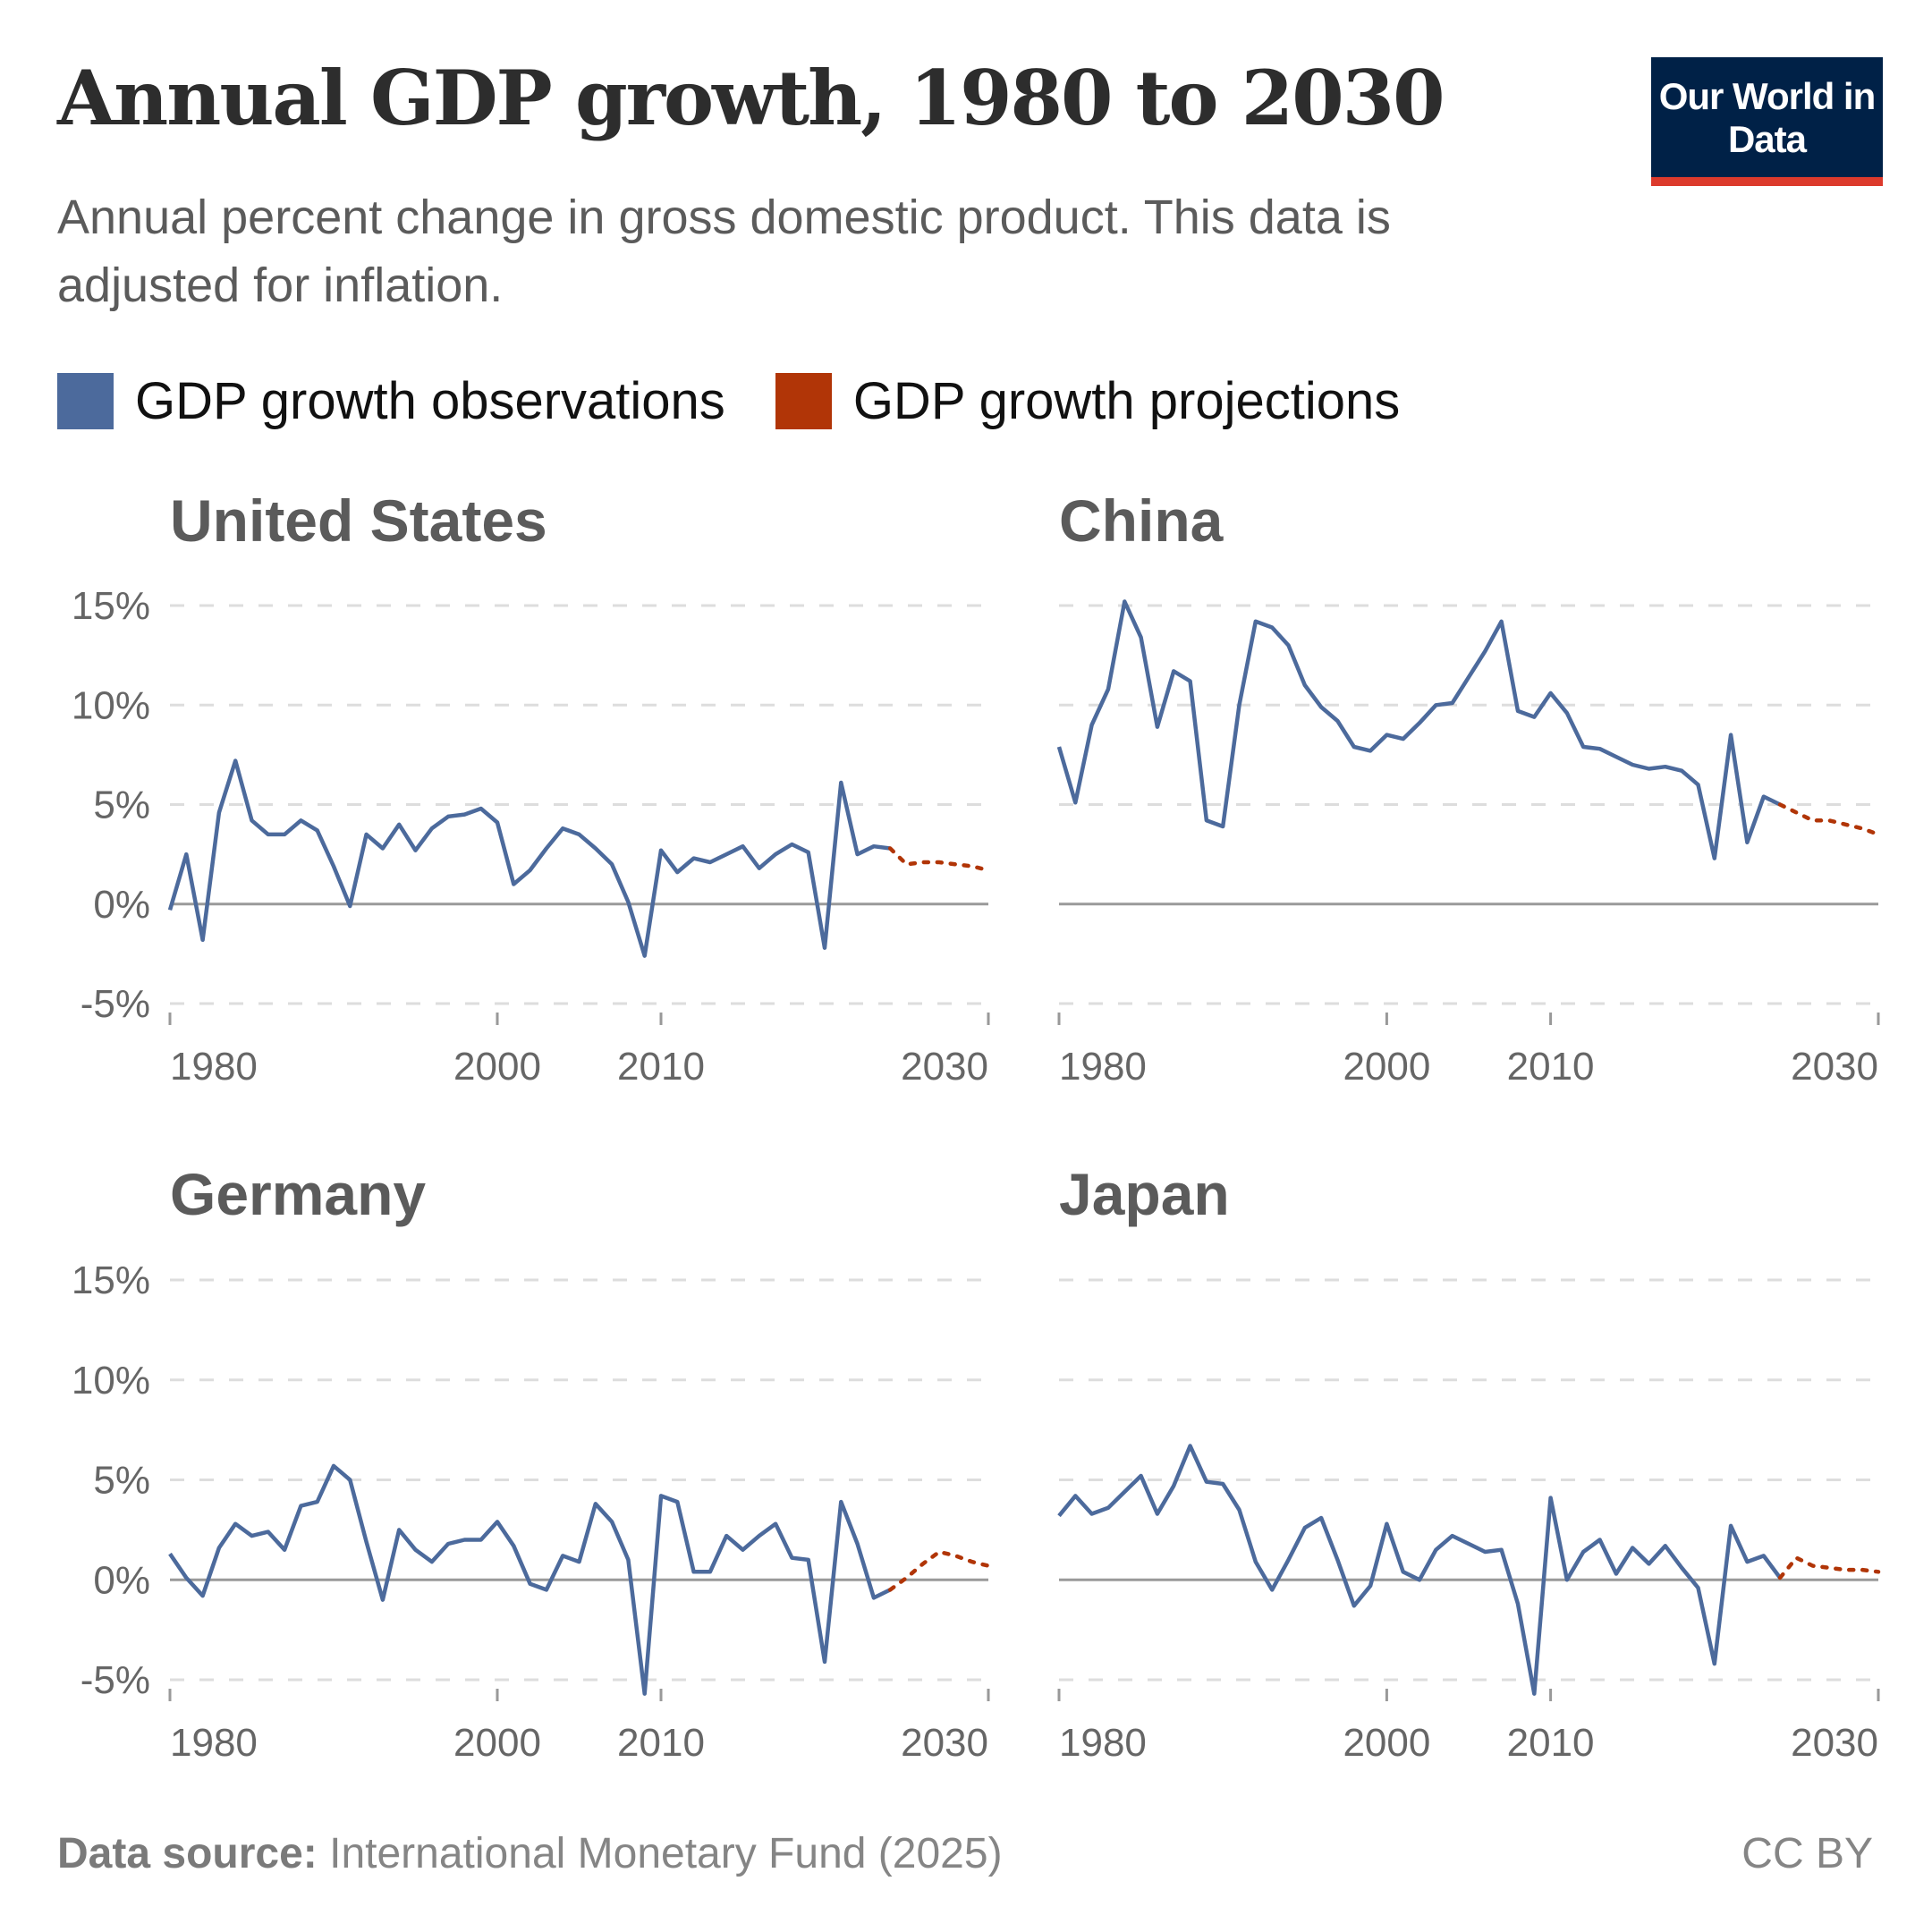  What do you see at coordinates (751, 98) in the screenshot?
I see `chart-title: Annual GDP growth, 1980 to 2030` at bounding box center [751, 98].